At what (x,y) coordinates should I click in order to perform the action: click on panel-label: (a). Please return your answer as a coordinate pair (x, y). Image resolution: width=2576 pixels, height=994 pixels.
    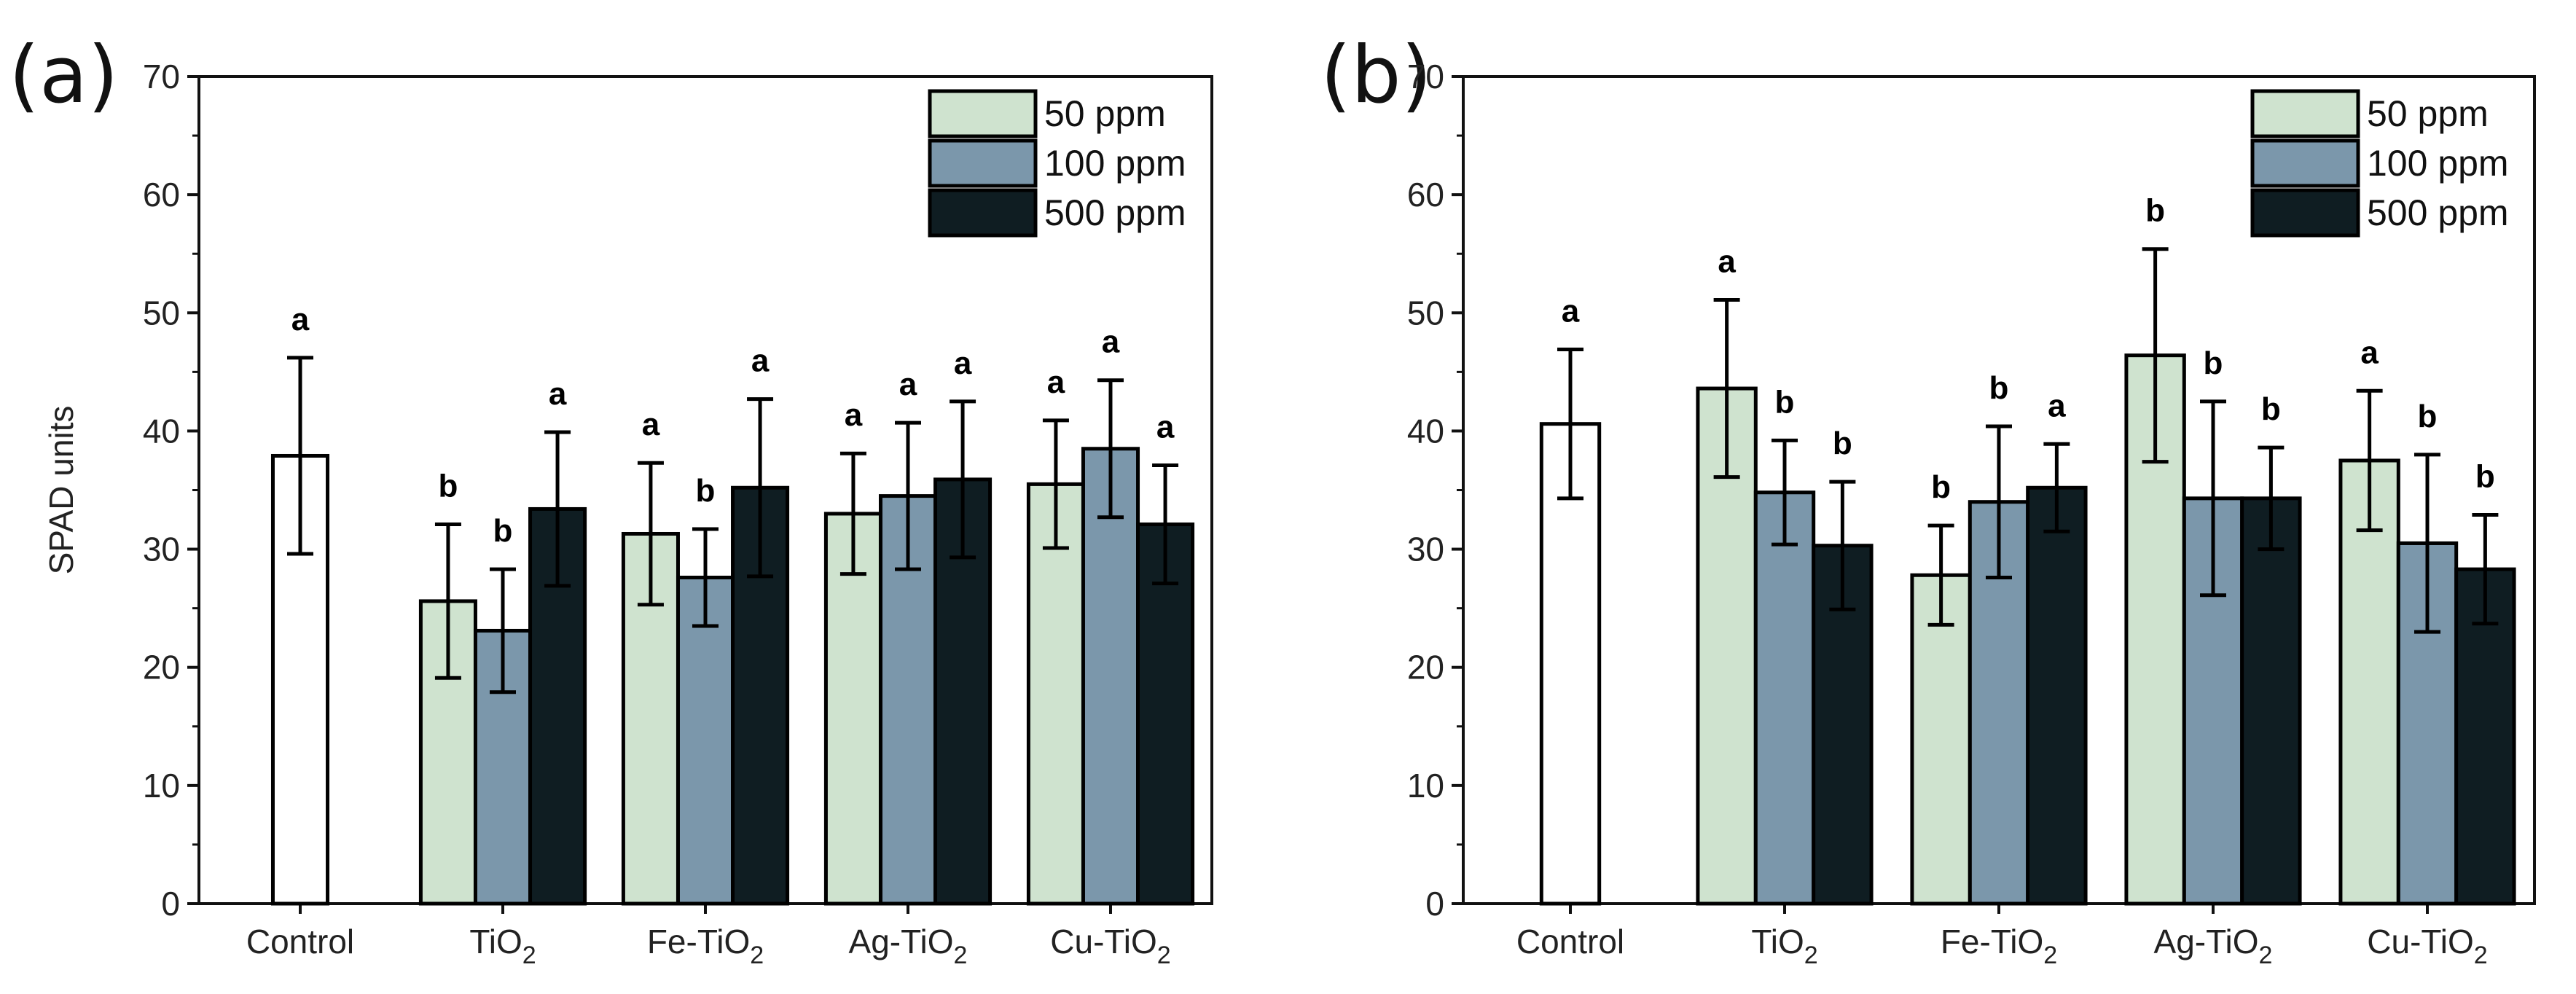
    Looking at the image, I should click on (63, 75).